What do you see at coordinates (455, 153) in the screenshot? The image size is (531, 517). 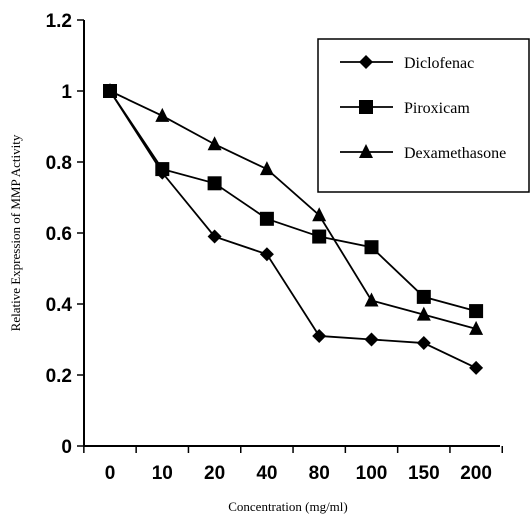 I see `legend-label-dexamethasone: Dexamethasone` at bounding box center [455, 153].